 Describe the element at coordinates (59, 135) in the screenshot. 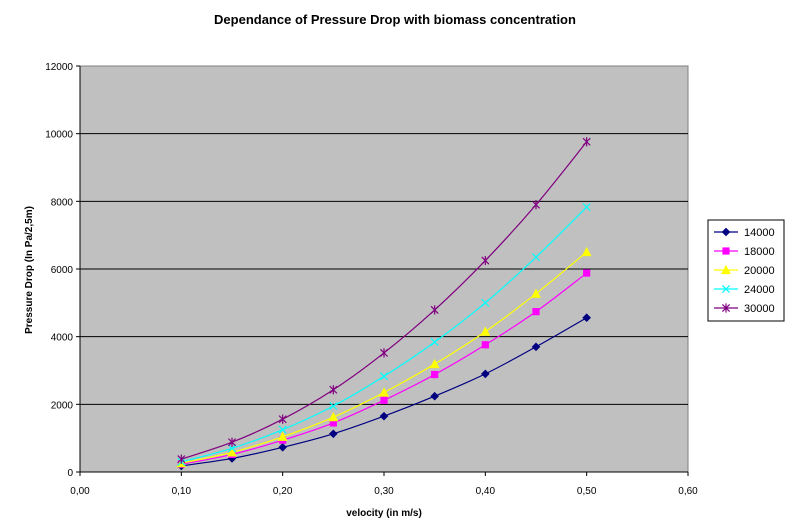

I see `y-tick-label: 10000` at that location.